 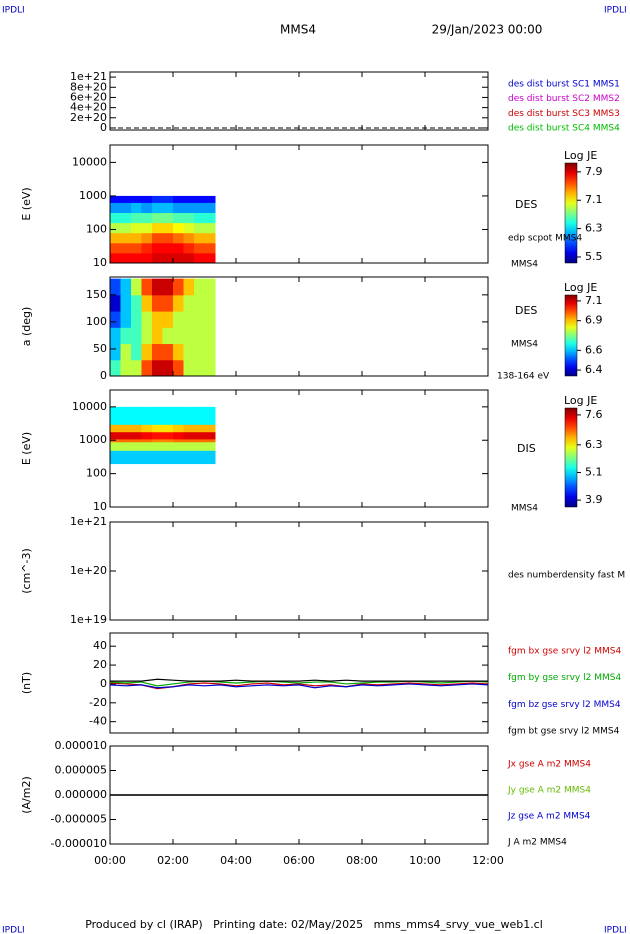 What do you see at coordinates (110, 860) in the screenshot?
I see `x-tick-label: 00:00` at bounding box center [110, 860].